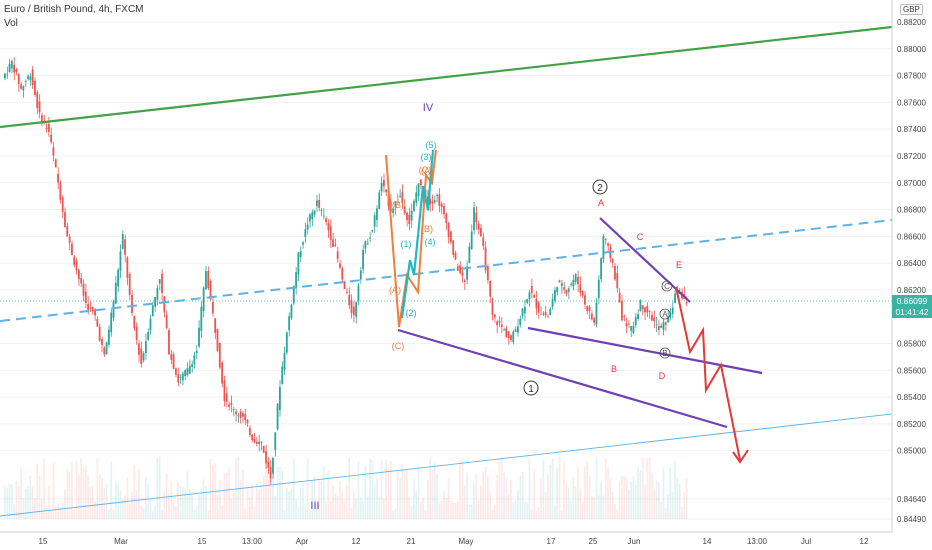 This screenshot has height=550, width=932. I want to click on time-tick-label: 21, so click(411, 541).